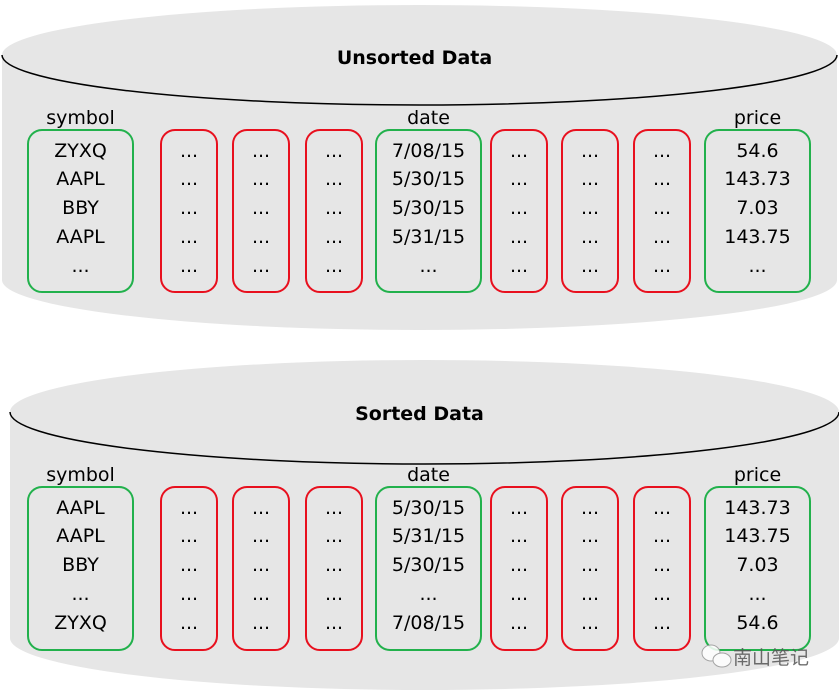 The height and width of the screenshot is (691, 839). What do you see at coordinates (414, 58) in the screenshot?
I see `cylinder-title: Unsorted Data` at bounding box center [414, 58].